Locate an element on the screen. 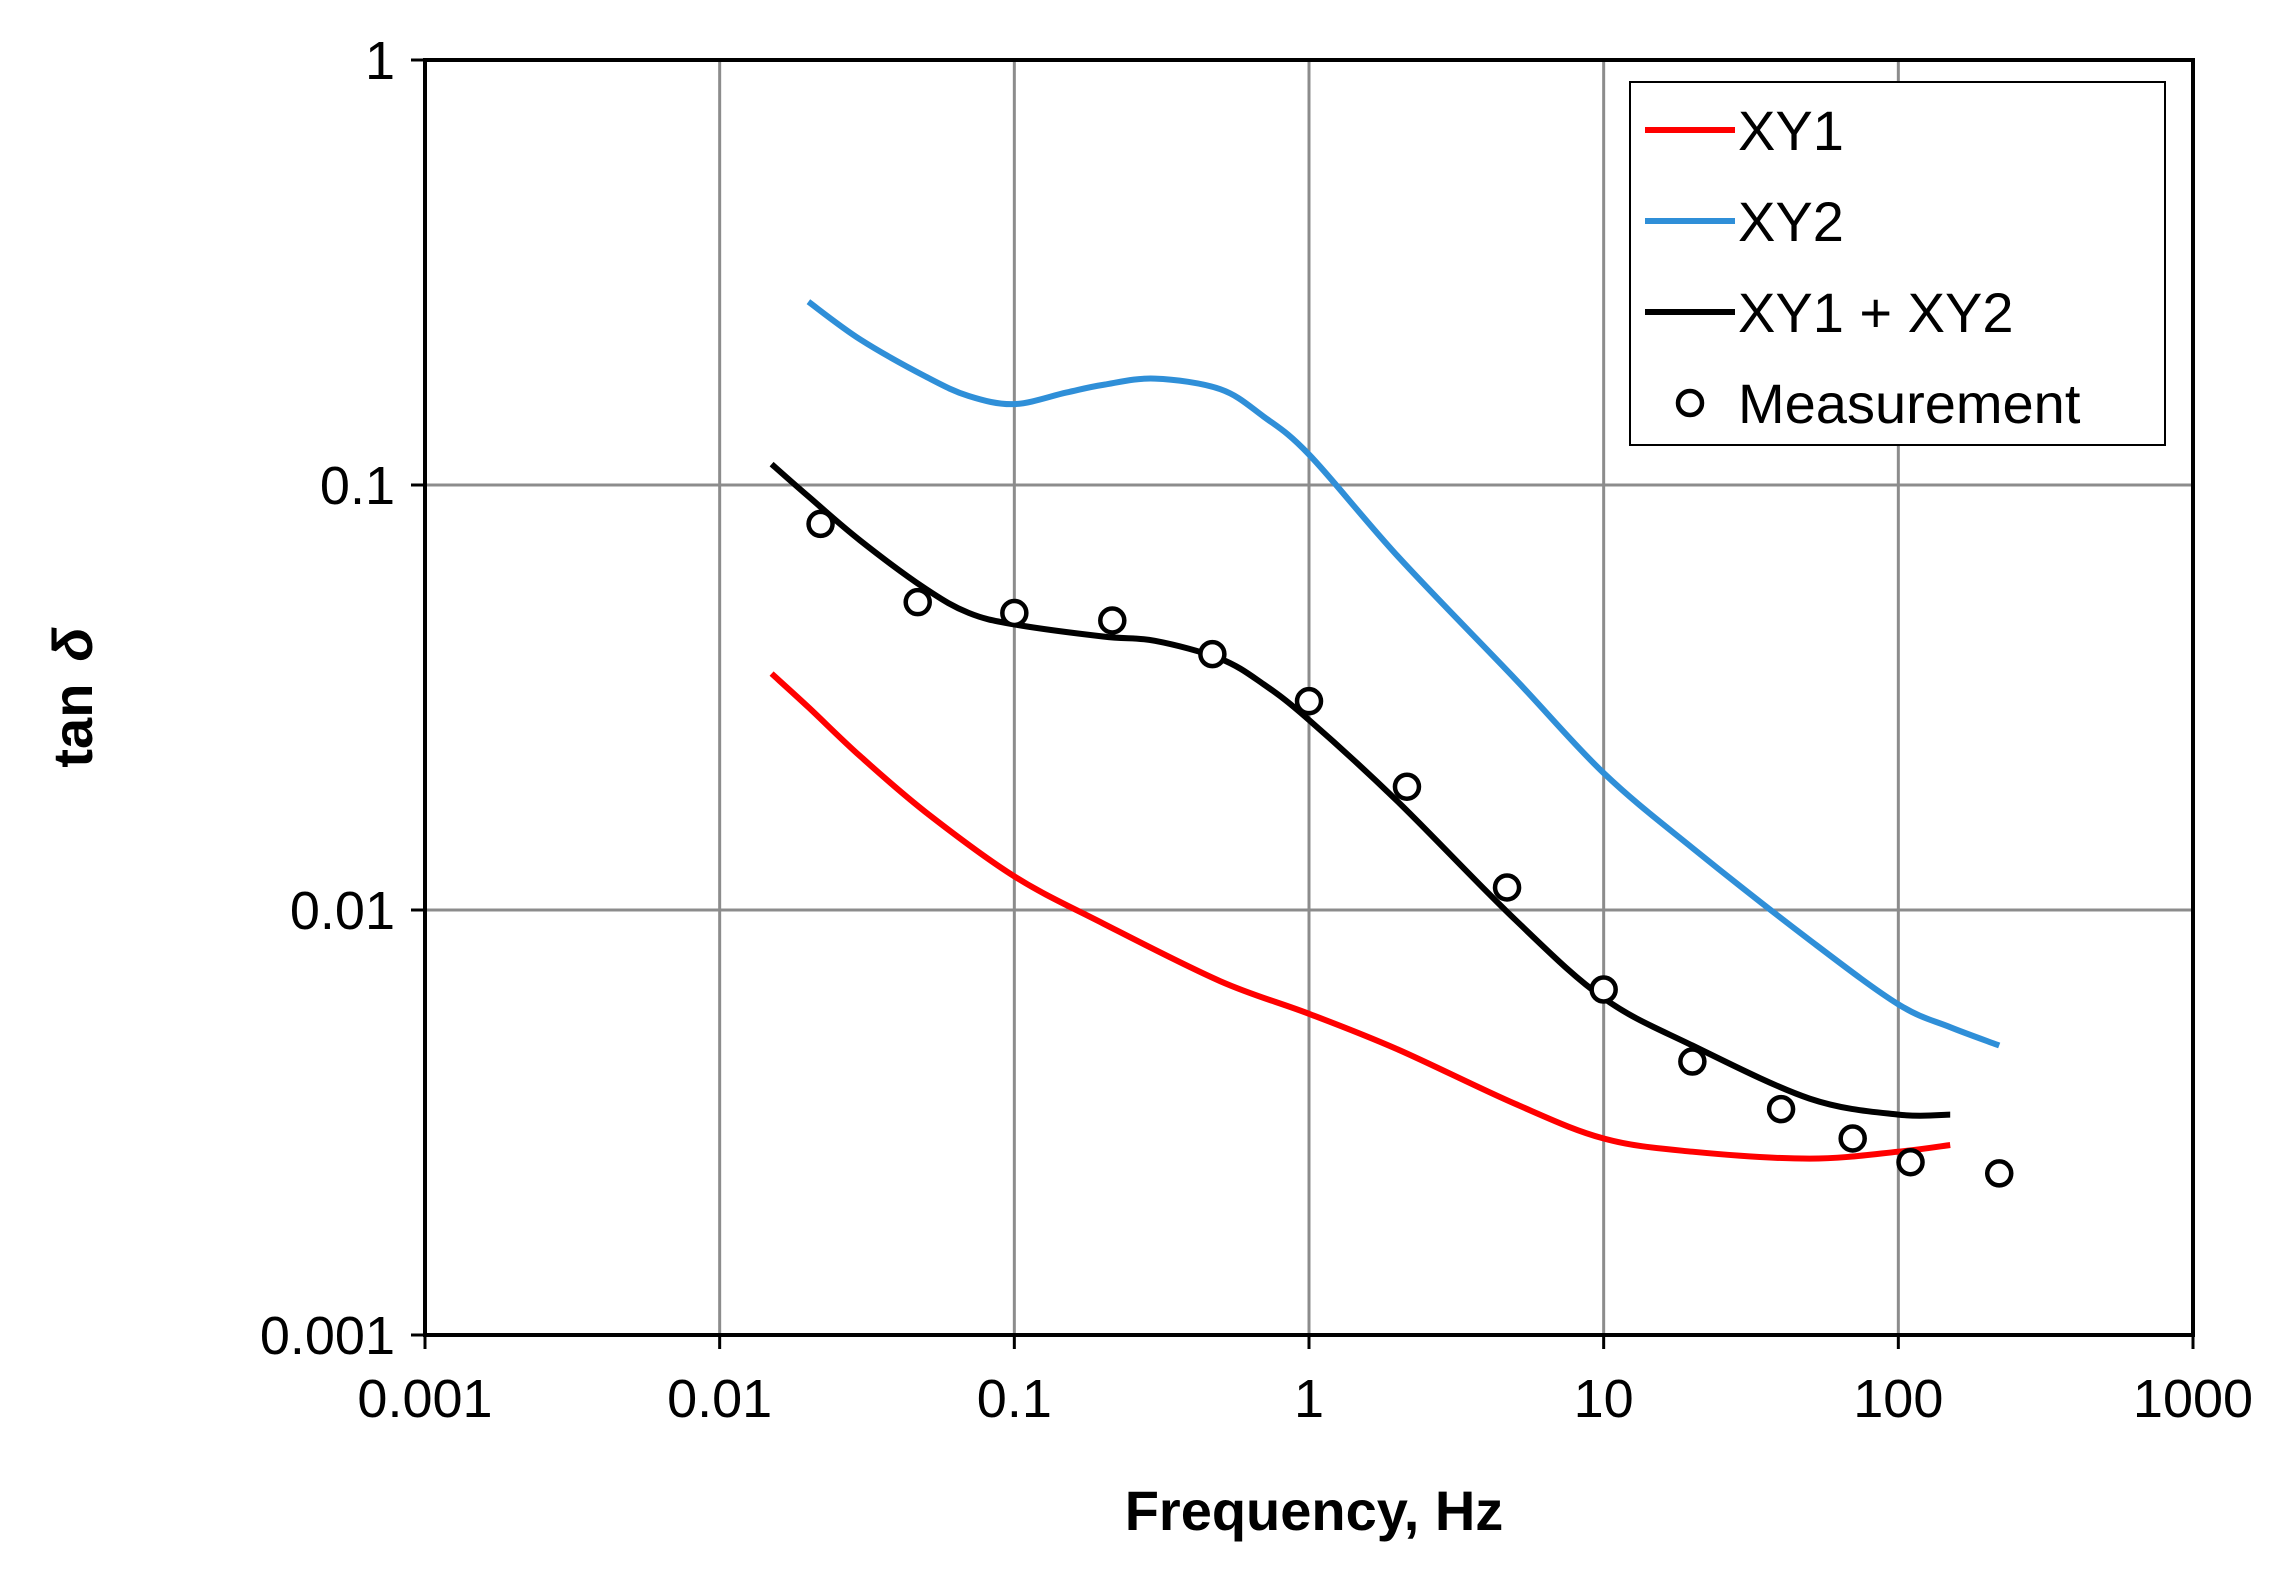  legend-label-xy2: XY2 is located at coordinates (1791, 221).